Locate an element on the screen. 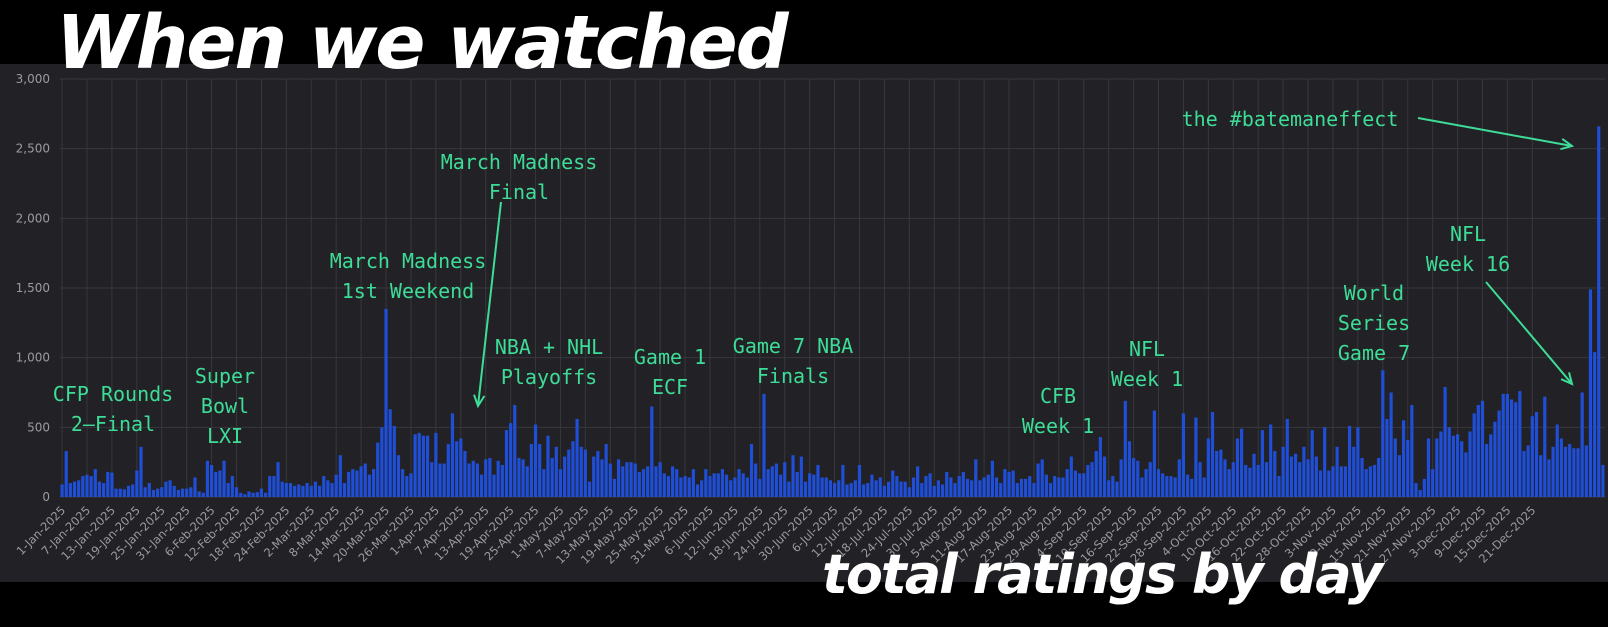 The image size is (1608, 627). chart-title: When we watched is located at coordinates (422, 43).